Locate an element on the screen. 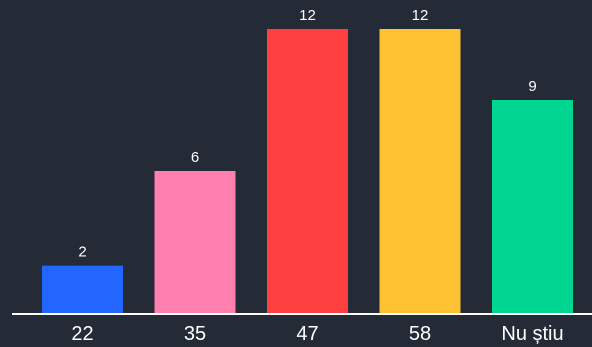  bar-value-label: 9 is located at coordinates (532, 86).